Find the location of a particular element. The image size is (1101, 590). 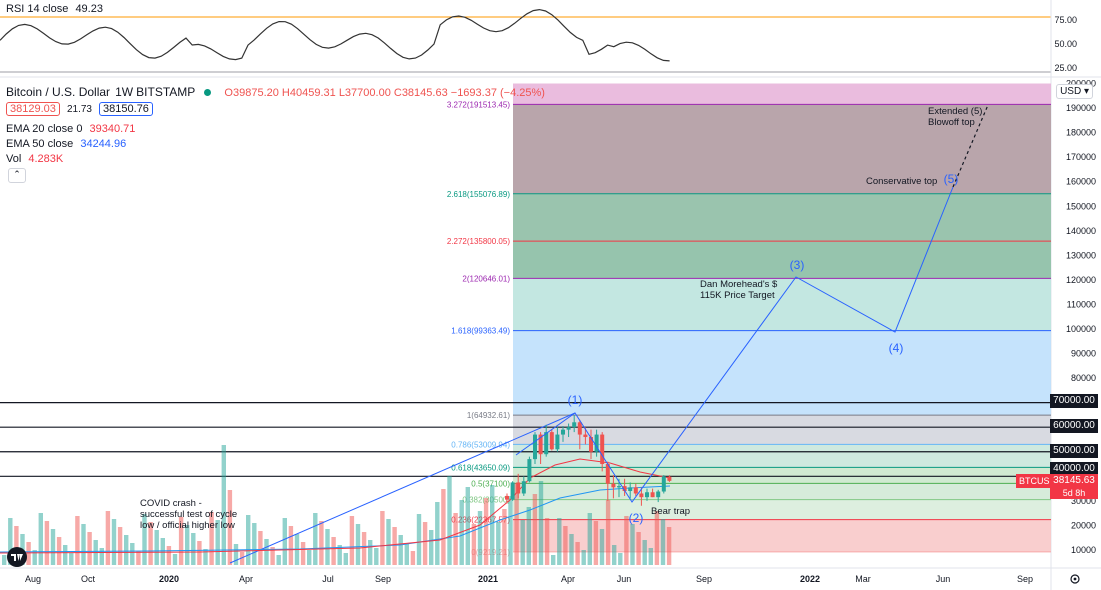

time-axis-tick: 2022 is located at coordinates (810, 579).